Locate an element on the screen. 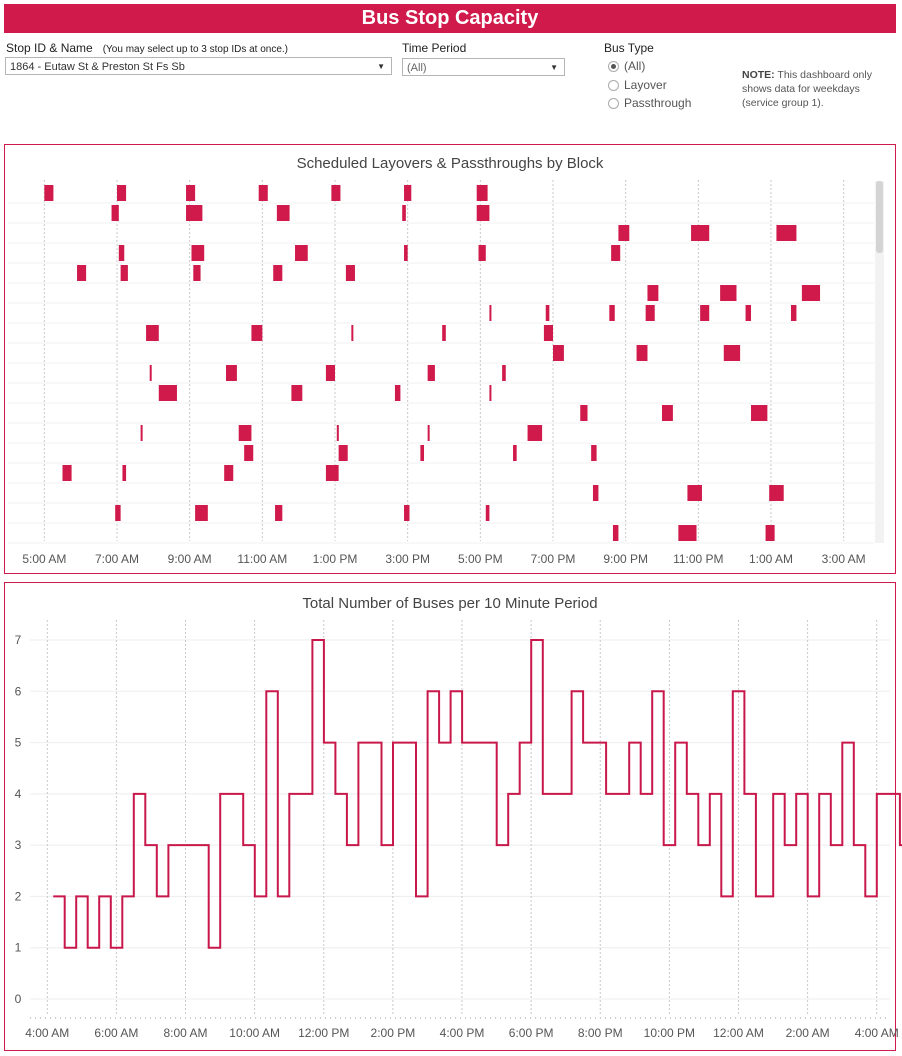 The height and width of the screenshot is (1056, 902). line-x-tick-label: 10:00 AM is located at coordinates (254, 1033).